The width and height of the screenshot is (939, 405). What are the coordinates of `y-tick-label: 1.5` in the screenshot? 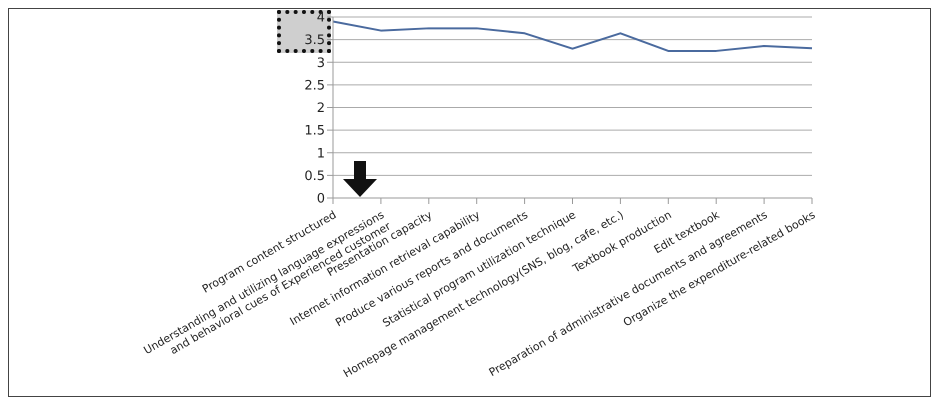 It's located at (314, 131).